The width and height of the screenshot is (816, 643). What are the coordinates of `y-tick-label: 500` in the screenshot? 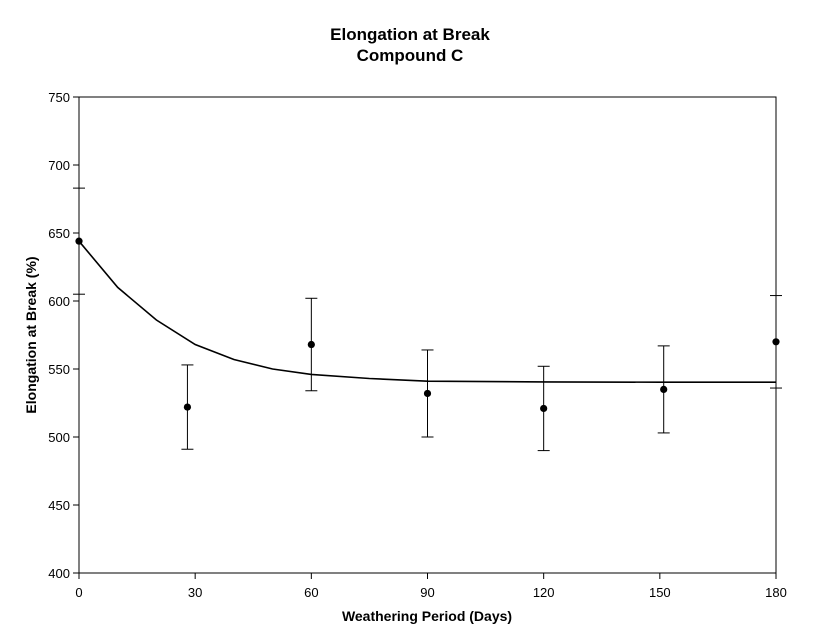 It's located at (59, 437).